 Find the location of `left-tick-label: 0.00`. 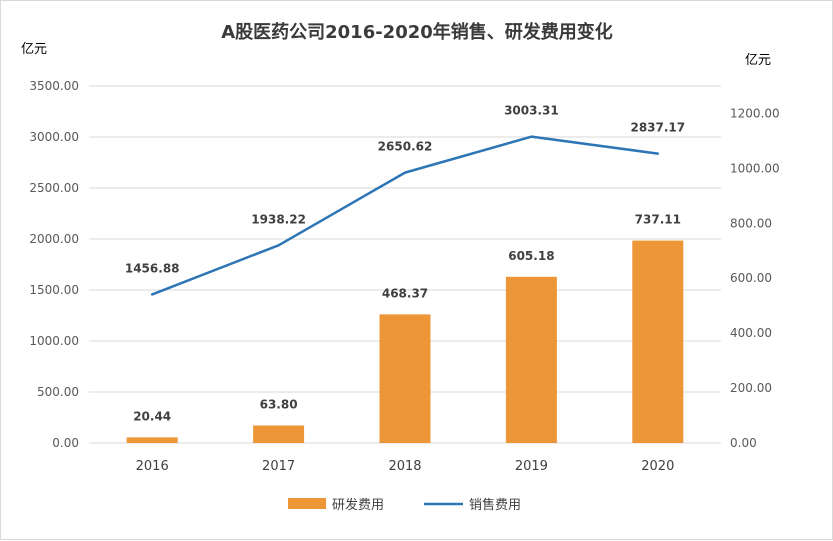

left-tick-label: 0.00 is located at coordinates (65, 443).